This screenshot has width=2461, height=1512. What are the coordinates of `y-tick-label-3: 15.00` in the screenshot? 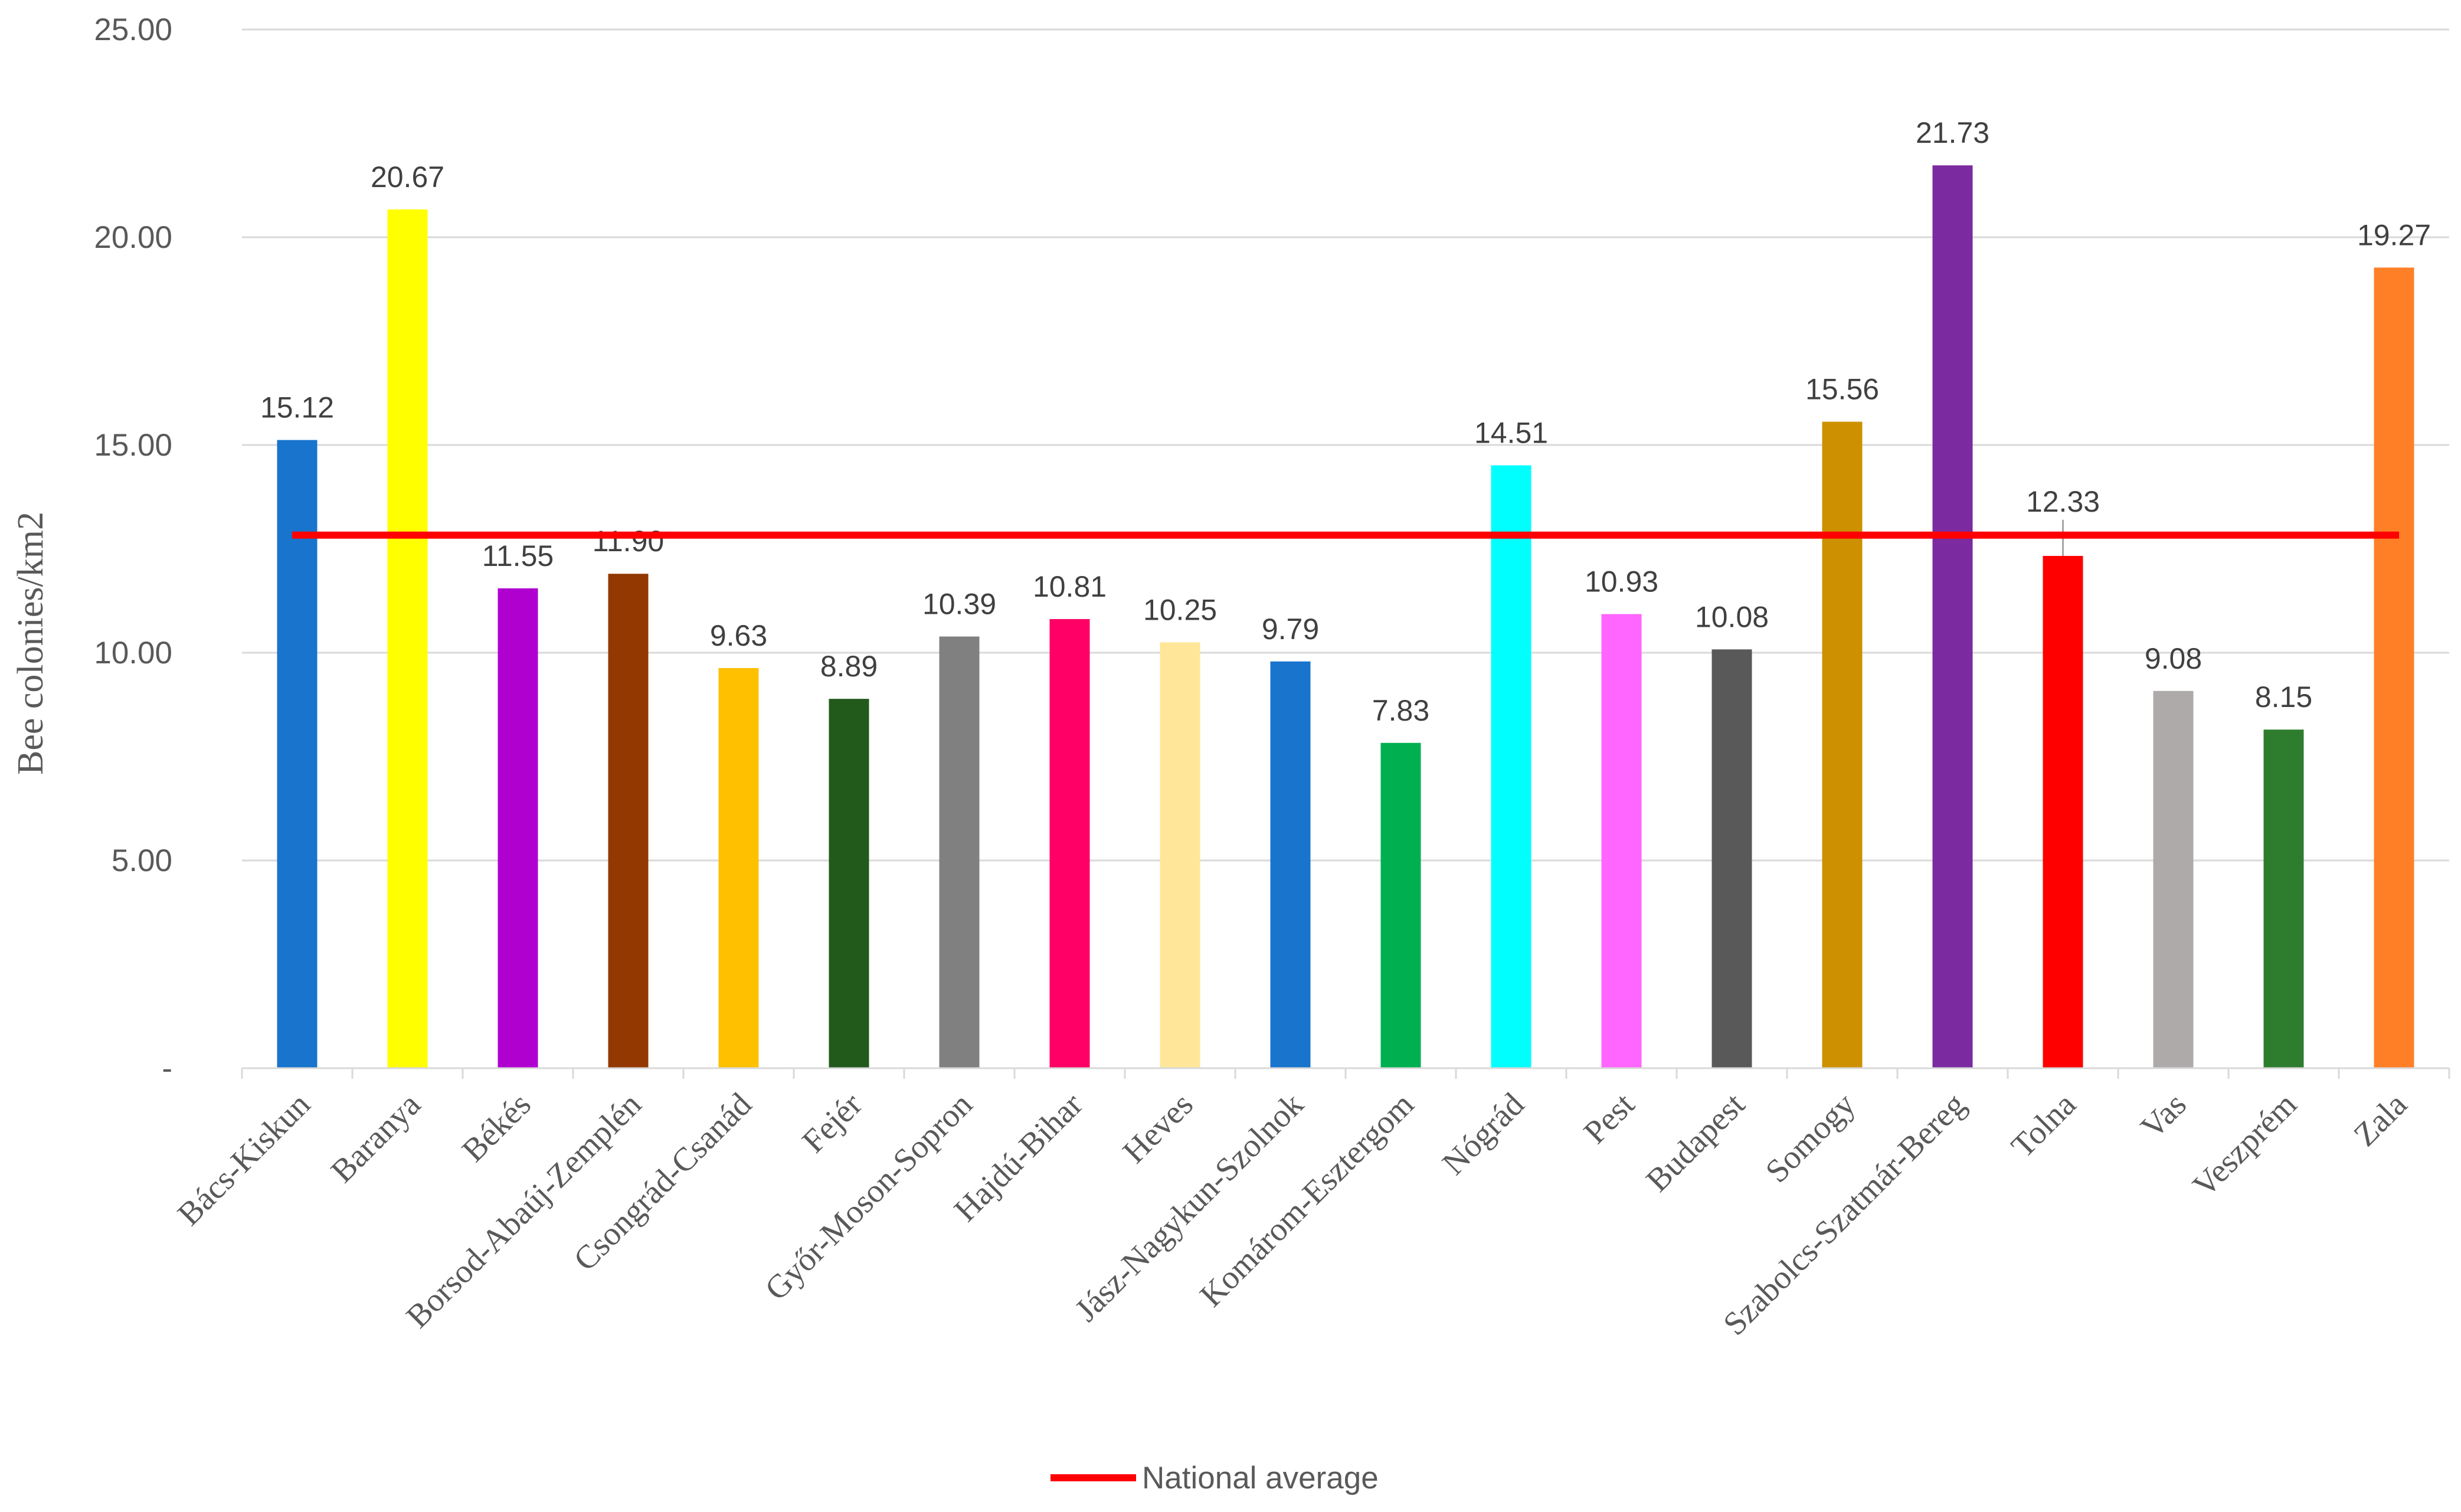 It's located at (133, 445).